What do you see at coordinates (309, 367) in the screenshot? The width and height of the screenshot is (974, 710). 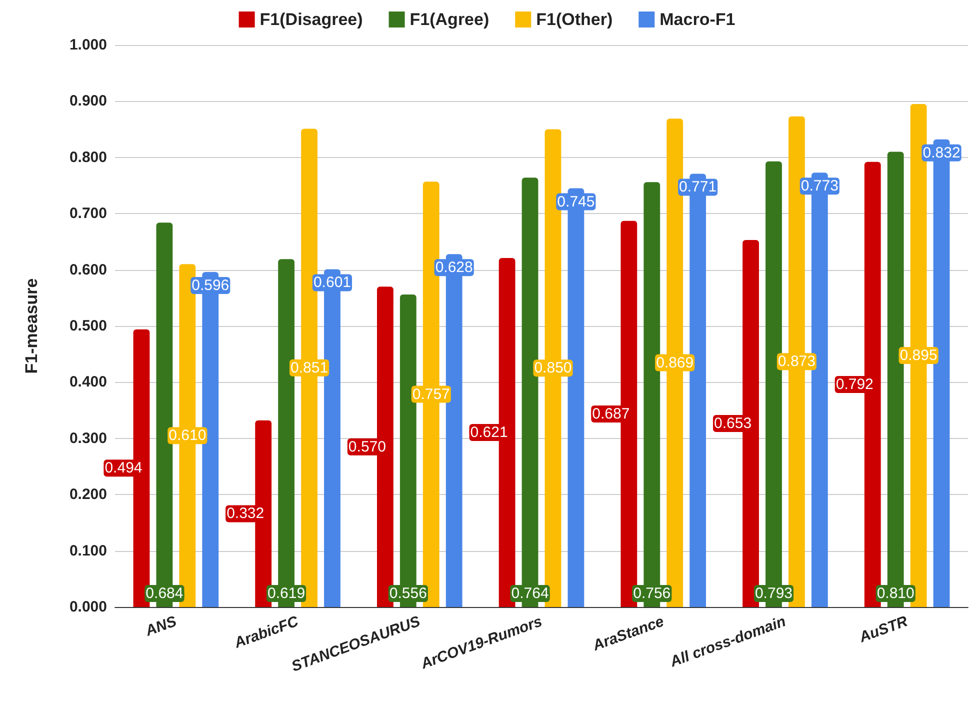 I see `data-label: 0.851` at bounding box center [309, 367].